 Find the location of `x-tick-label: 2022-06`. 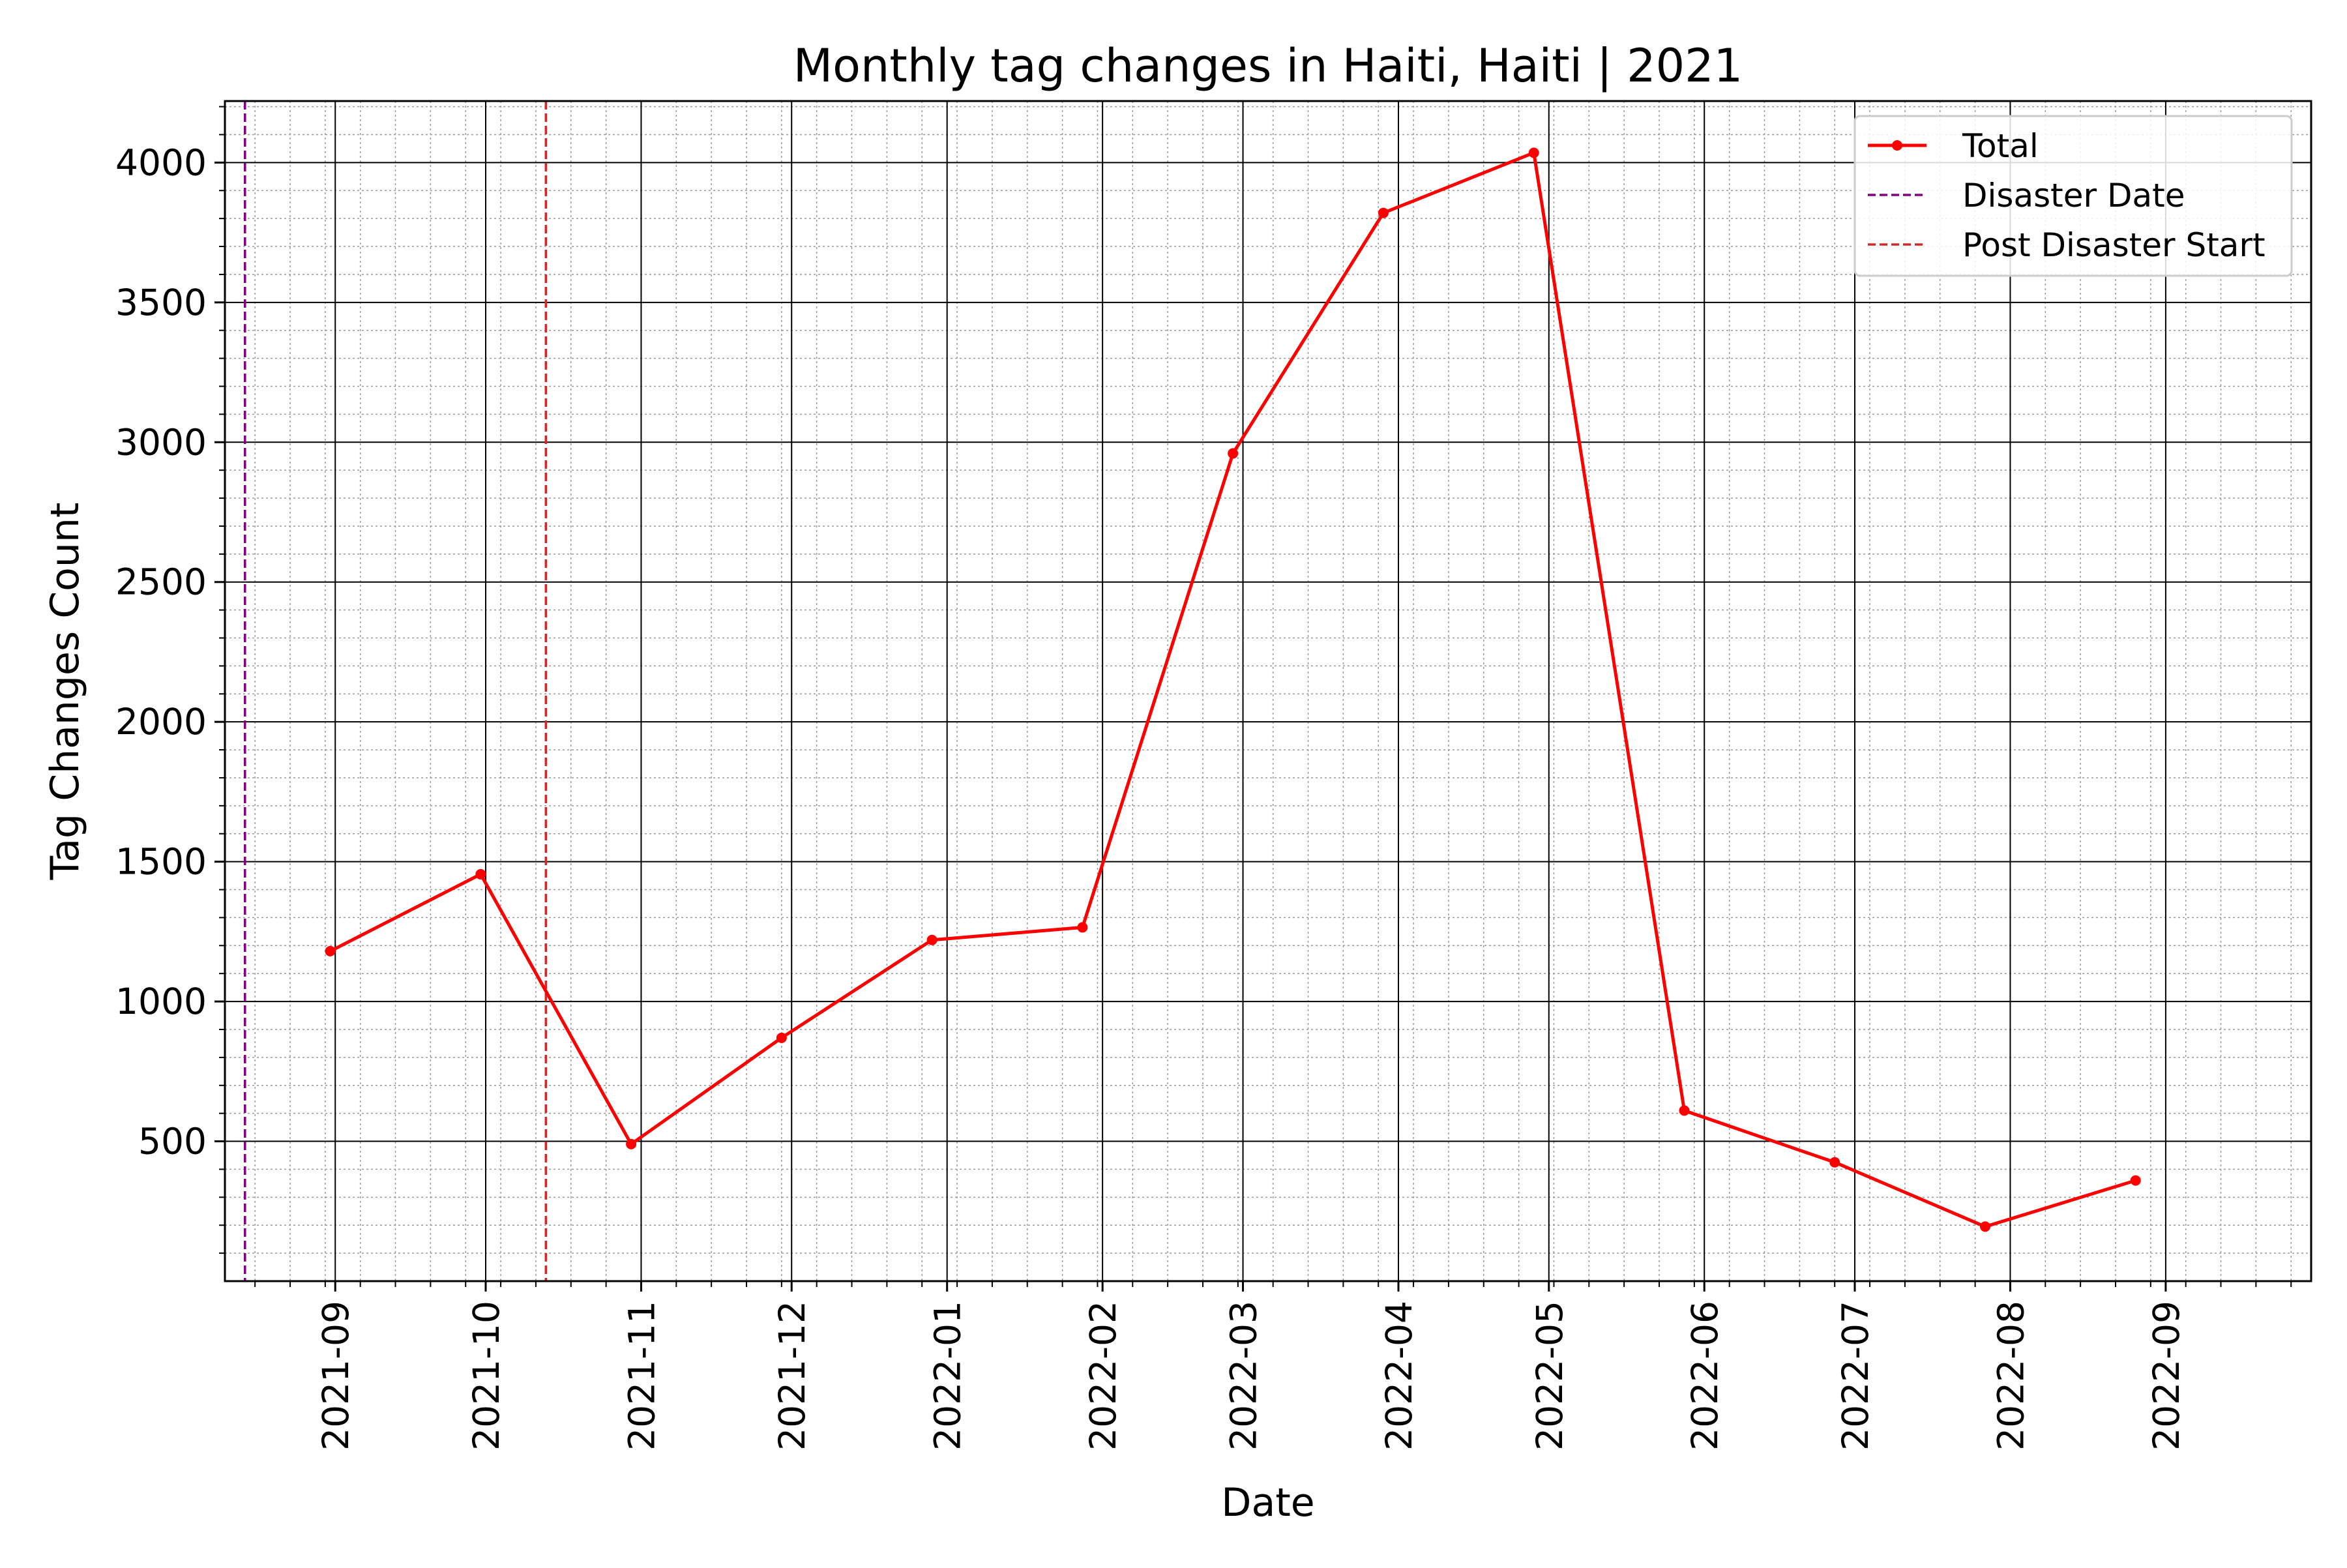

x-tick-label: 2022-06 is located at coordinates (1705, 1376).